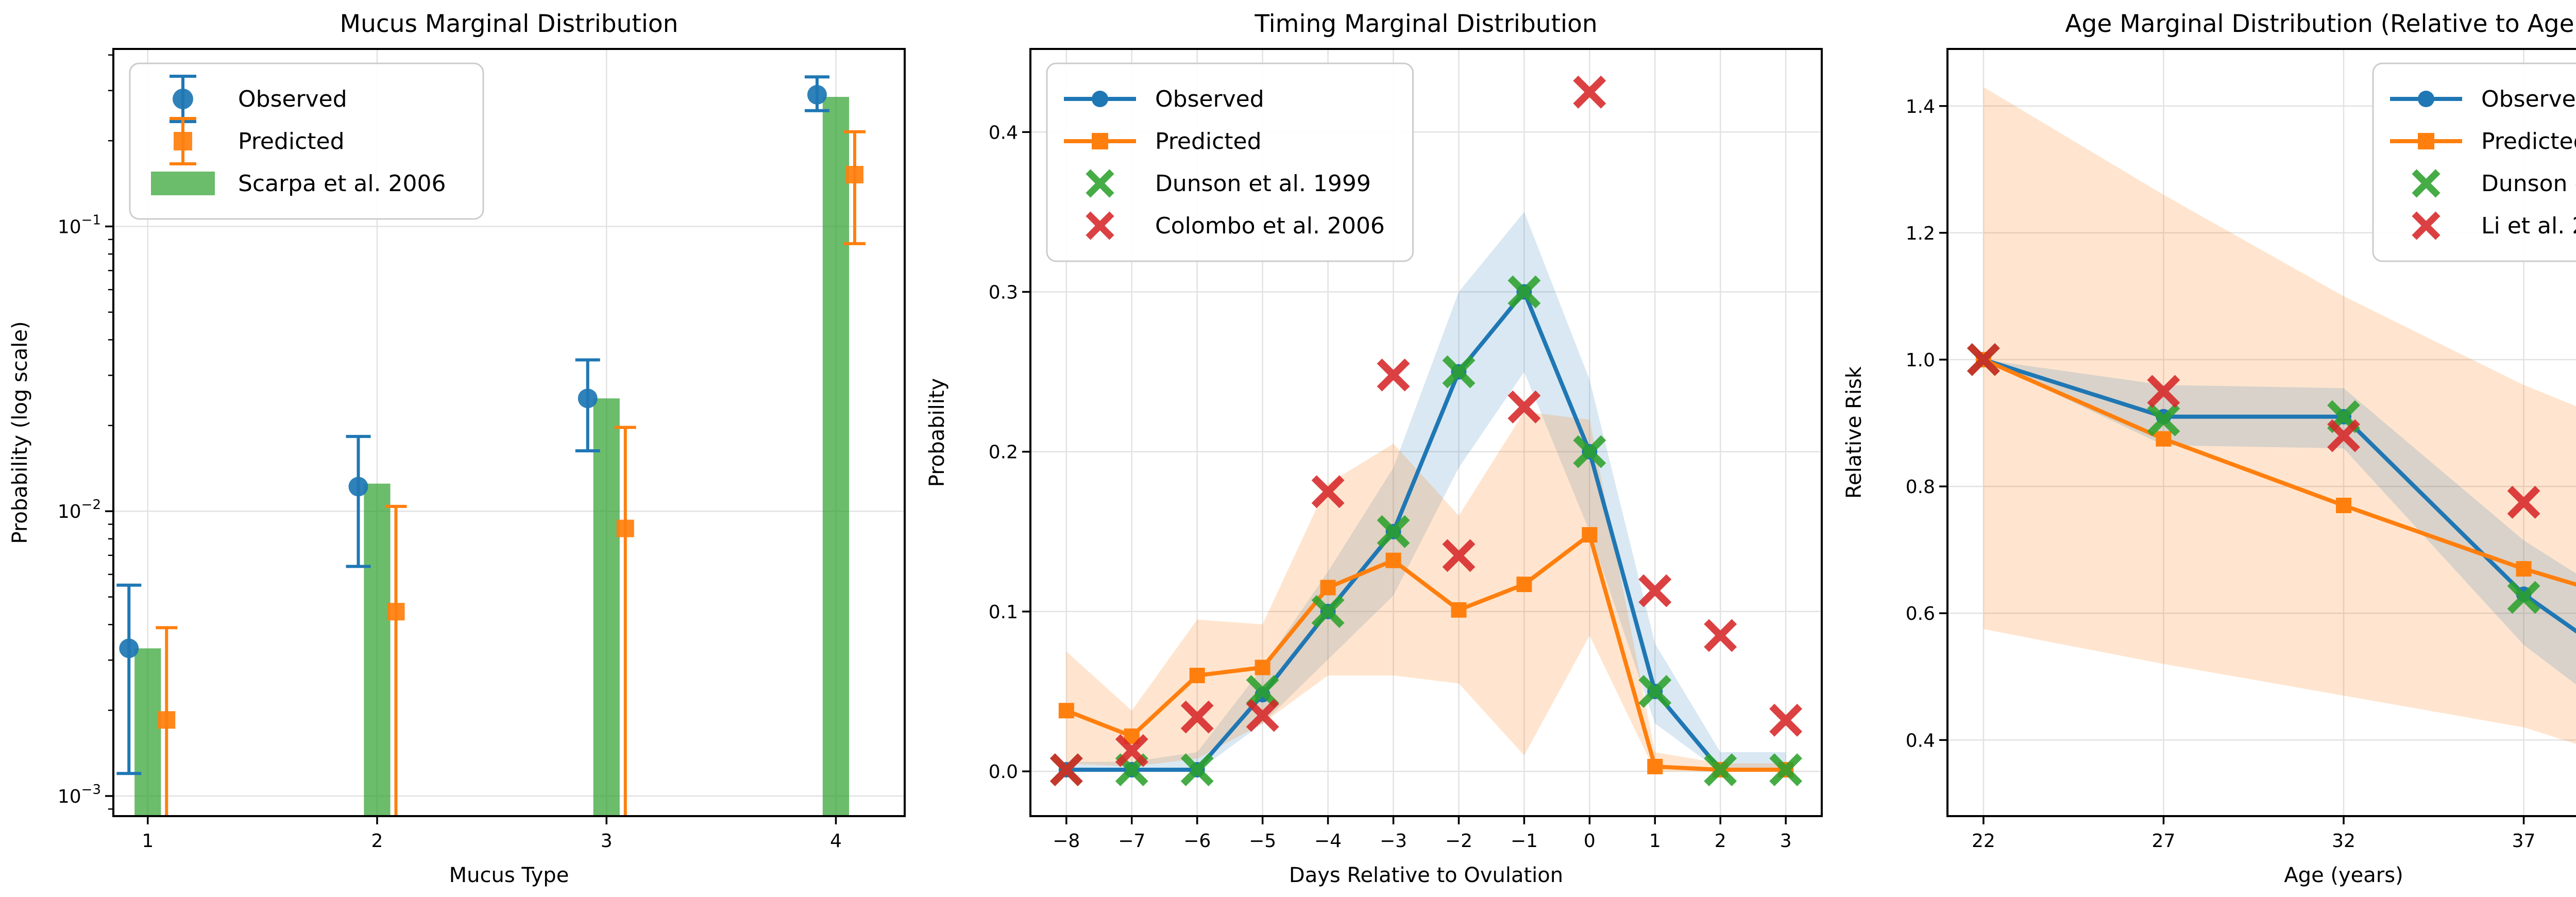  I want to click on y-axis-label: Relative Risk, so click(1854, 432).